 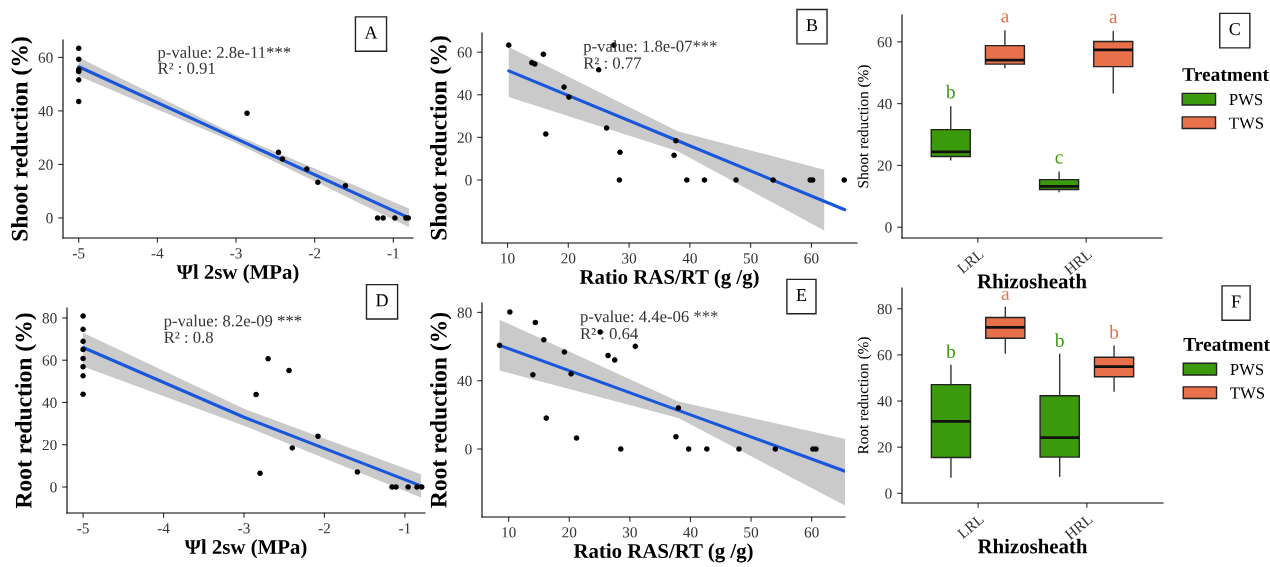 I want to click on x-tick-label: LRL, so click(x=970, y=526).